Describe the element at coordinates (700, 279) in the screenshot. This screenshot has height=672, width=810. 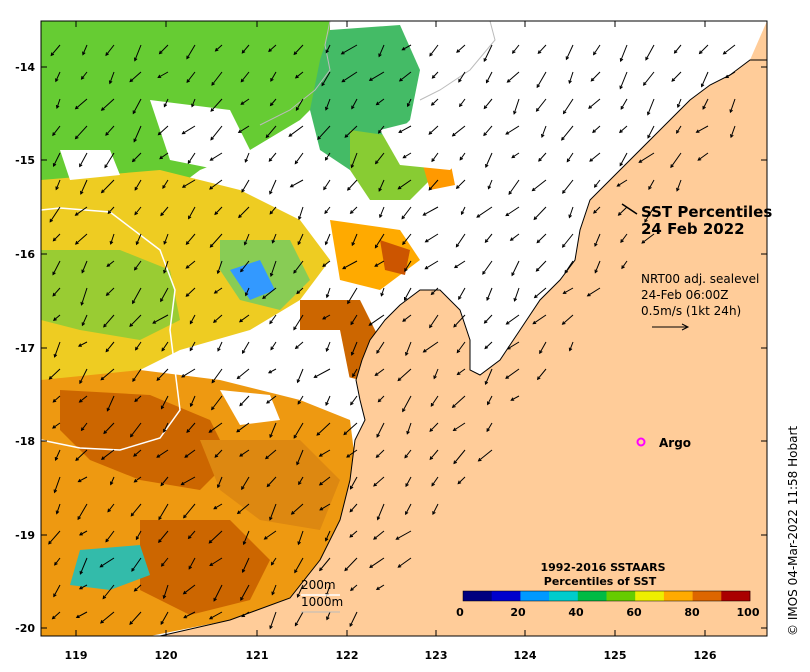
I see `current-product-label: NRT00 adj. sealevel` at that location.